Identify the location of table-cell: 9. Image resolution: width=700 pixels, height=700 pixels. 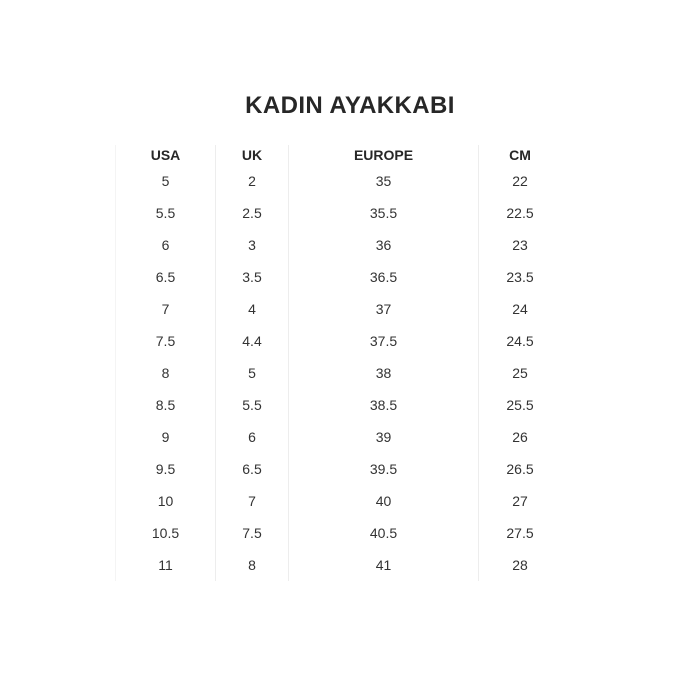
(165, 437).